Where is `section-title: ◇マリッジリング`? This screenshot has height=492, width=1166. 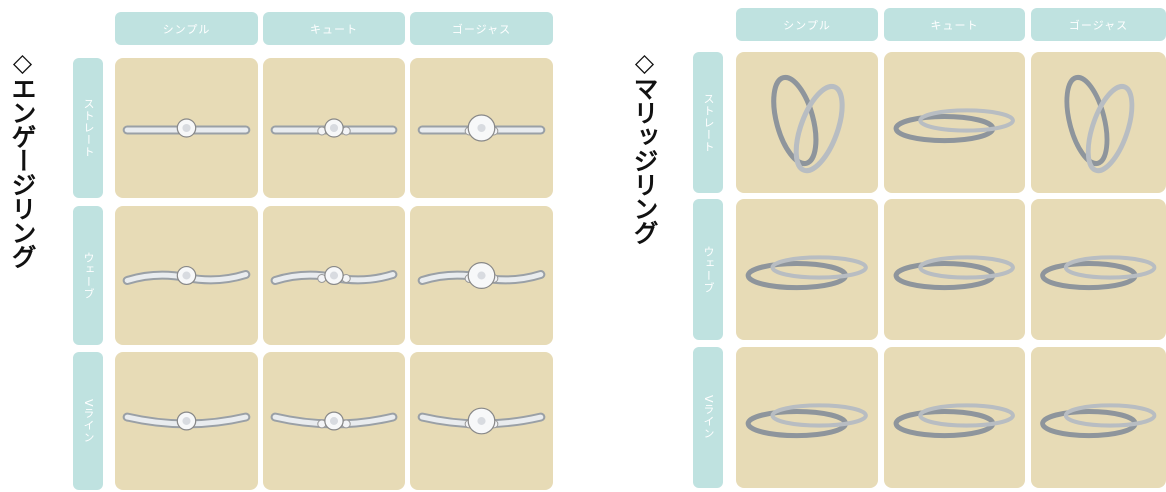
section-title: ◇マリッジリング is located at coordinates (644, 146).